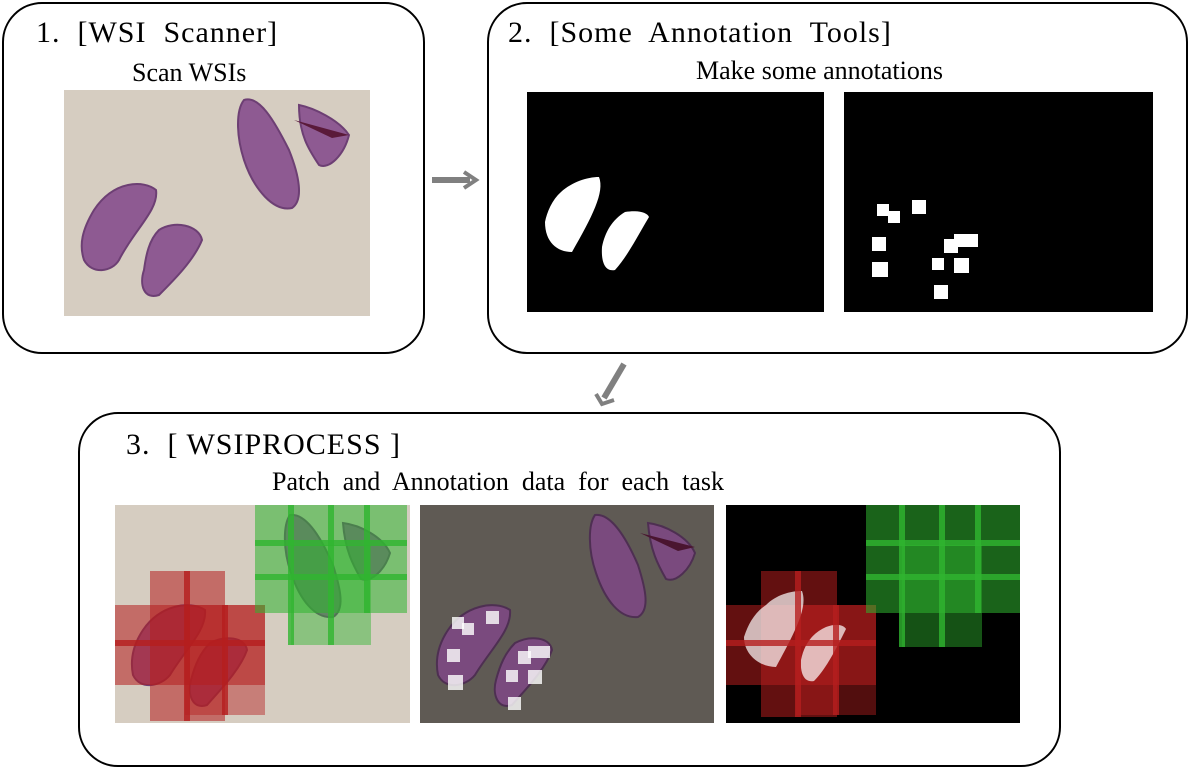 Image resolution: width=1190 pixels, height=770 pixels. Describe the element at coordinates (567, 614) in the screenshot. I see `dark-slide-cells` at that location.